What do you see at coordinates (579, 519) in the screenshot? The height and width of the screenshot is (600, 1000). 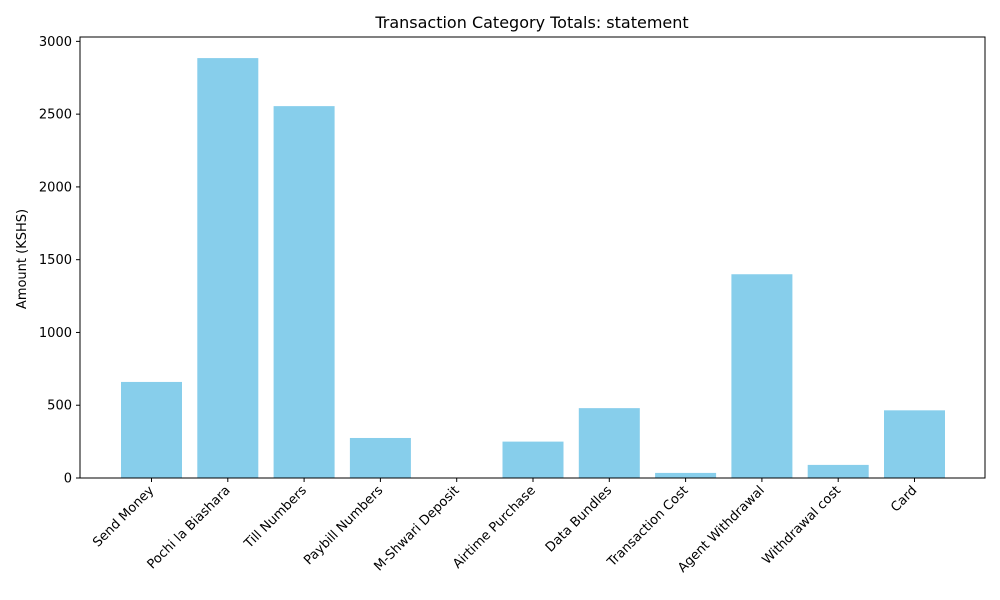 I see `x-tick-label: Data Bundles` at bounding box center [579, 519].